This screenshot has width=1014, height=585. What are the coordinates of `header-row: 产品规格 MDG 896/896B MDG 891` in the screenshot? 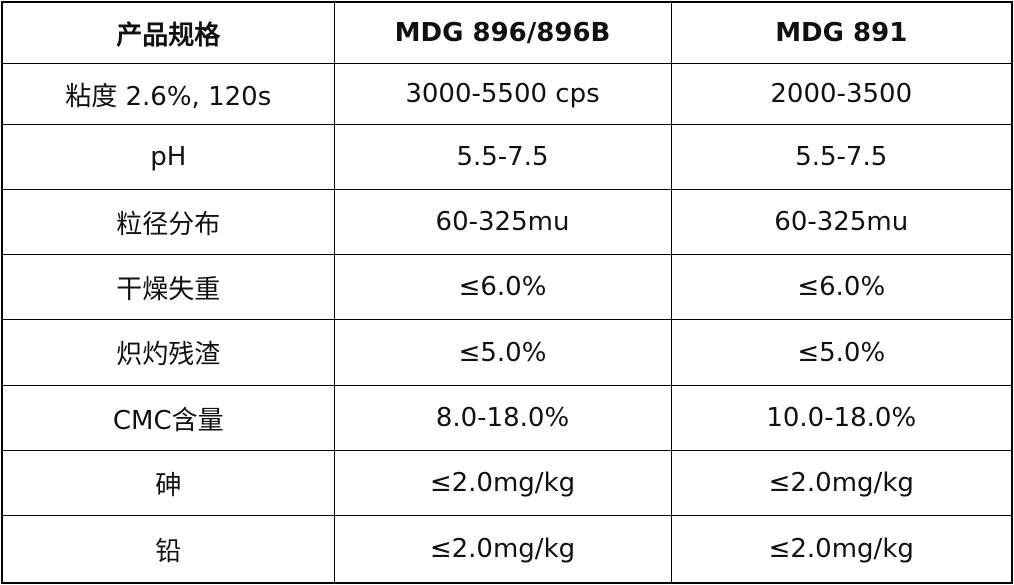 It's located at (507, 32).